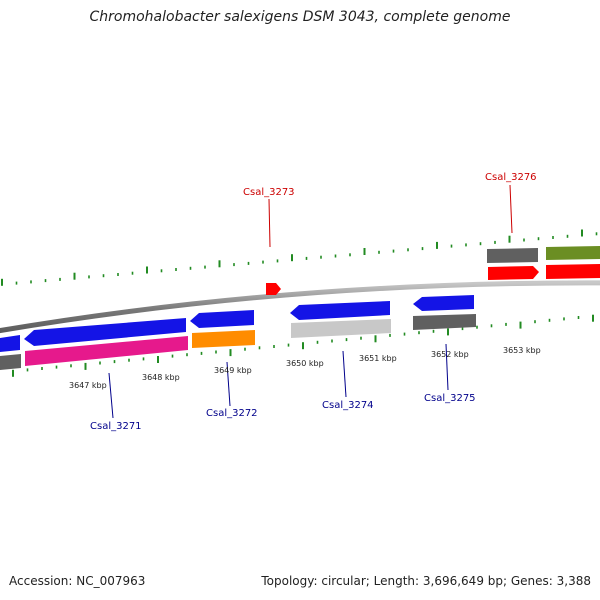 This screenshot has height=600, width=600. What do you see at coordinates (450, 354) in the screenshot?
I see `scale-label-3652: 3652 kbp` at bounding box center [450, 354].